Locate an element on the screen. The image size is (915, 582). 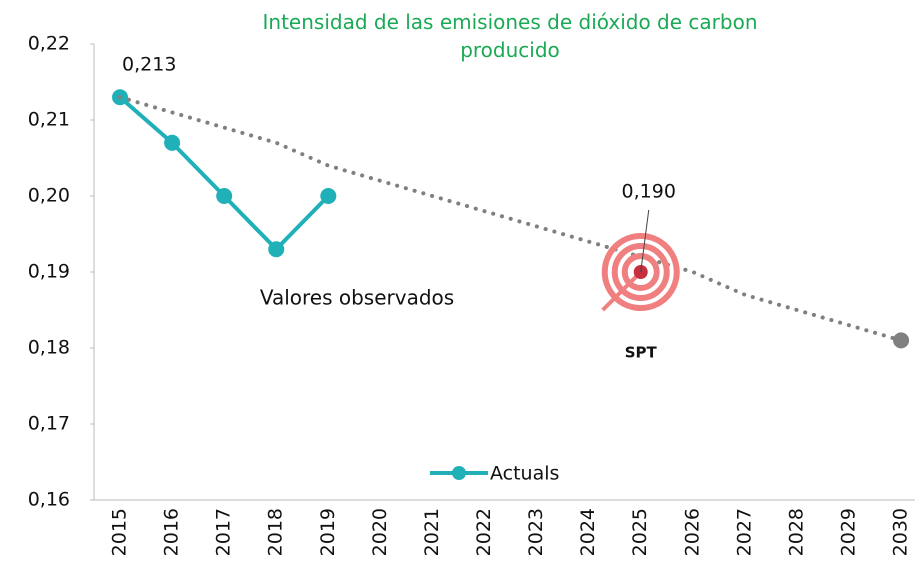
y-tick-label: 0,22 is located at coordinates (49, 44).